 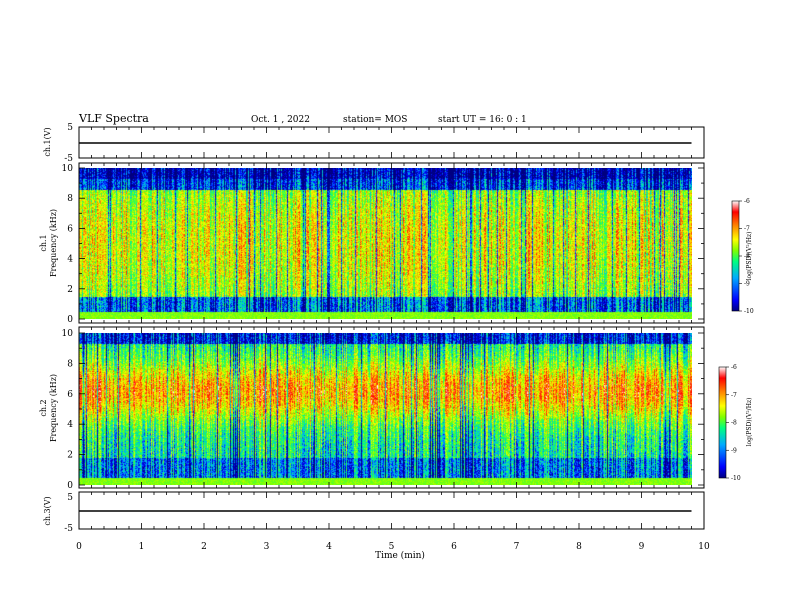 What do you see at coordinates (722, 422) in the screenshot?
I see `ch2-colorbar-gradient` at bounding box center [722, 422].